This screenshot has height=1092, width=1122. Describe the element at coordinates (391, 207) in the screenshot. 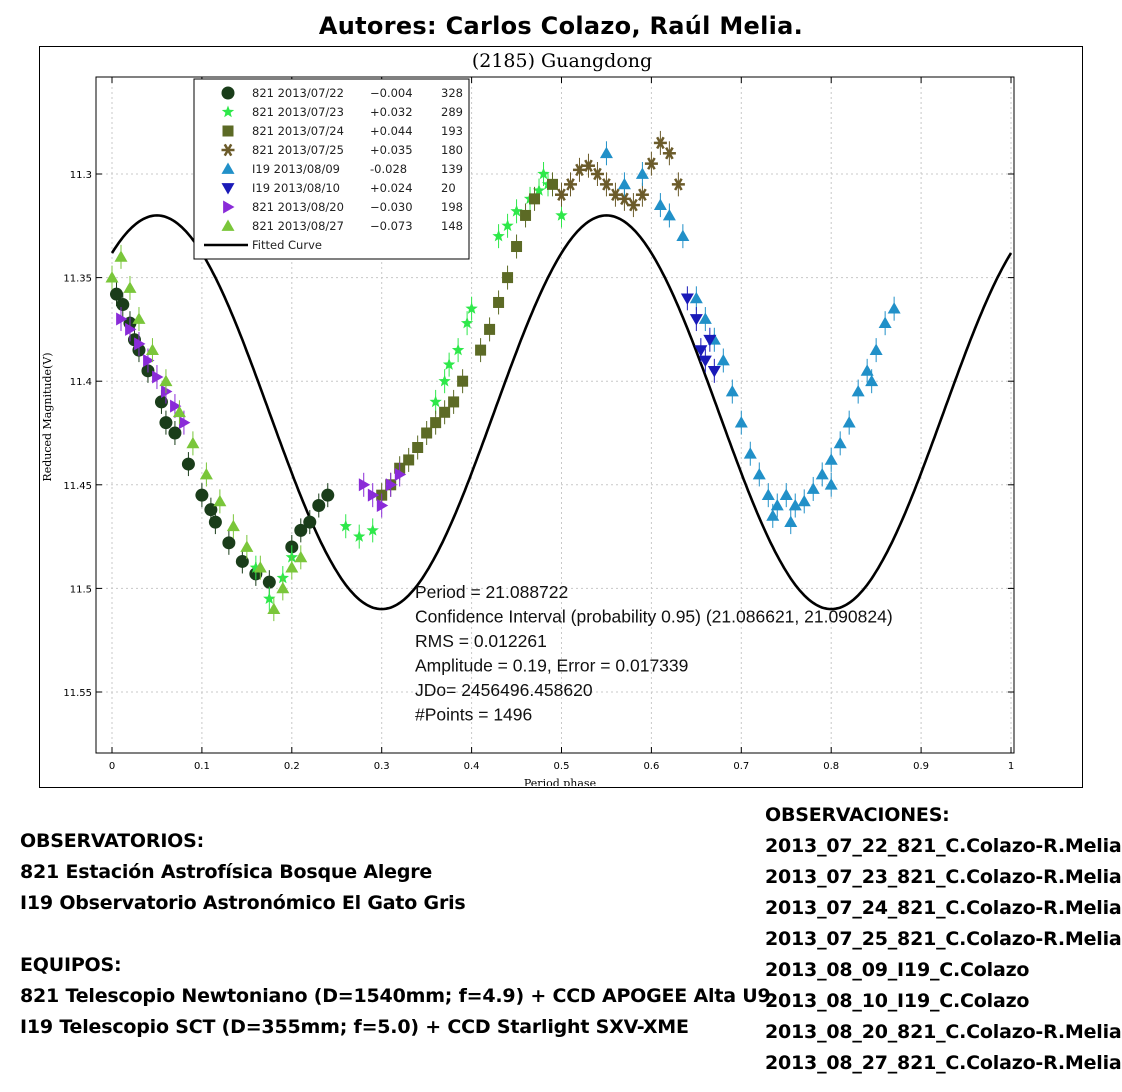

I see `legend-offset: −0.030` at that location.